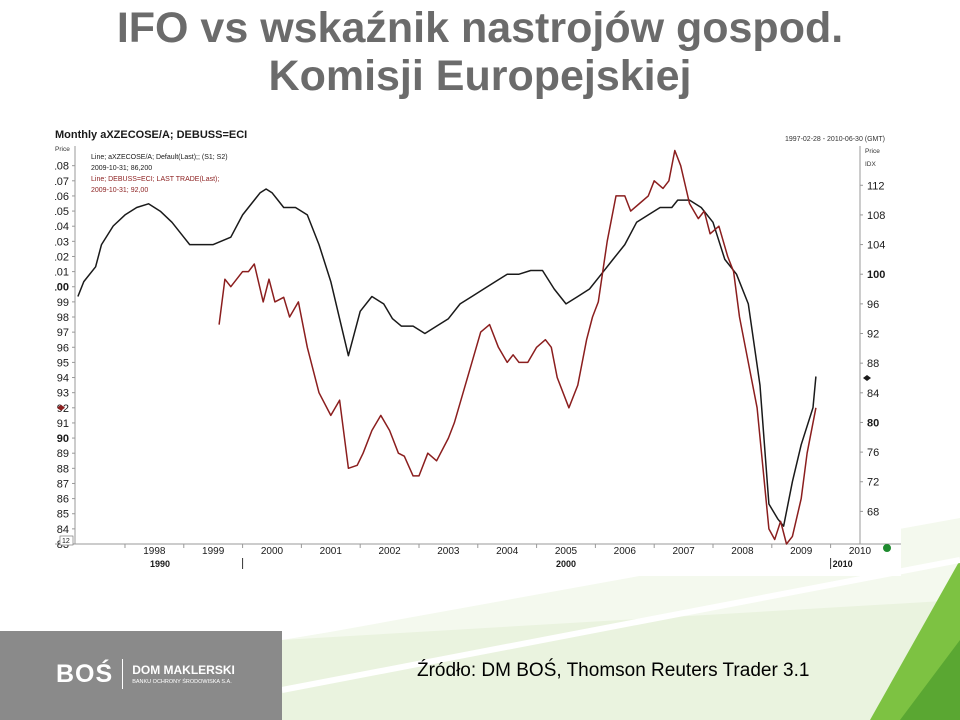 The width and height of the screenshot is (960, 720). What do you see at coordinates (63, 303) in the screenshot?
I see `left-tick-label: 99` at bounding box center [63, 303].